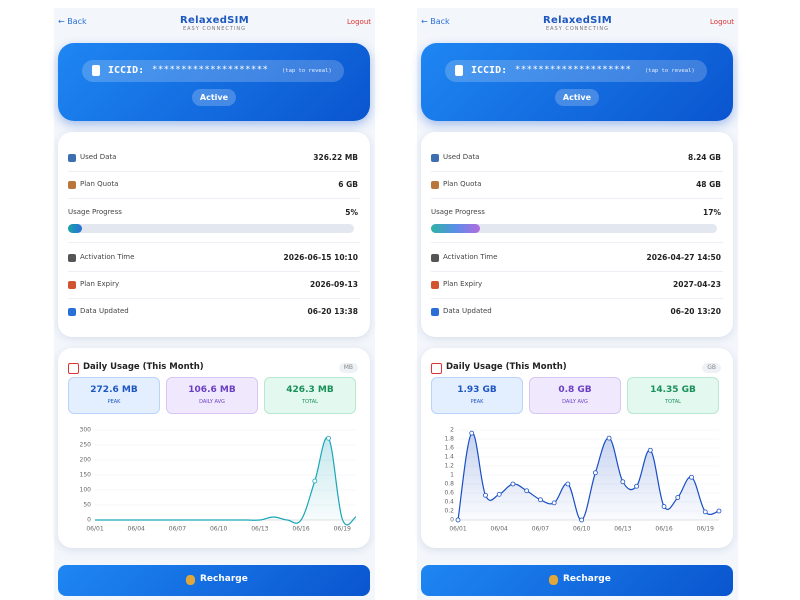  What do you see at coordinates (86, 475) in the screenshot?
I see `y-tick-label: 150` at bounding box center [86, 475].